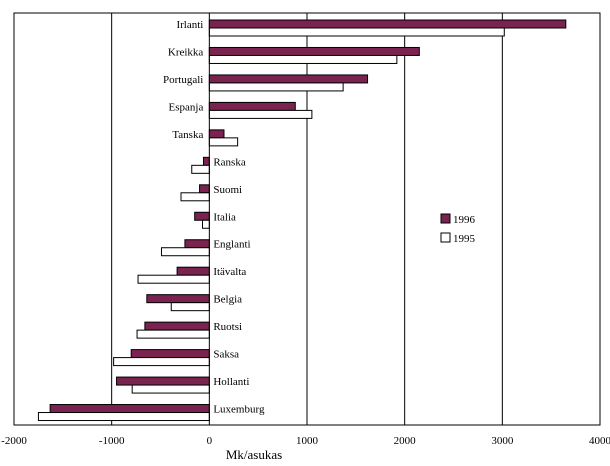  What do you see at coordinates (14, 441) in the screenshot?
I see `x-tick-label: -2000` at bounding box center [14, 441].